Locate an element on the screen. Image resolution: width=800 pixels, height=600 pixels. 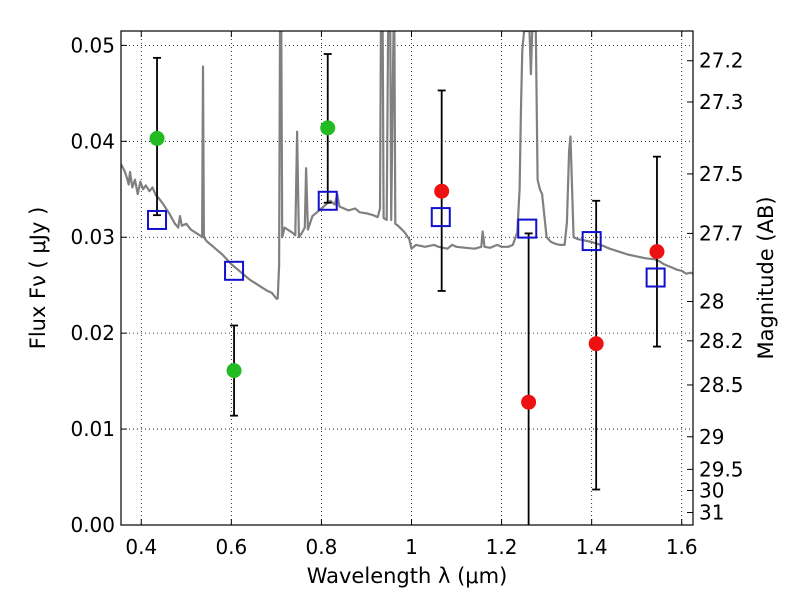
y-tick-label: 0.03 is located at coordinates (92, 237).